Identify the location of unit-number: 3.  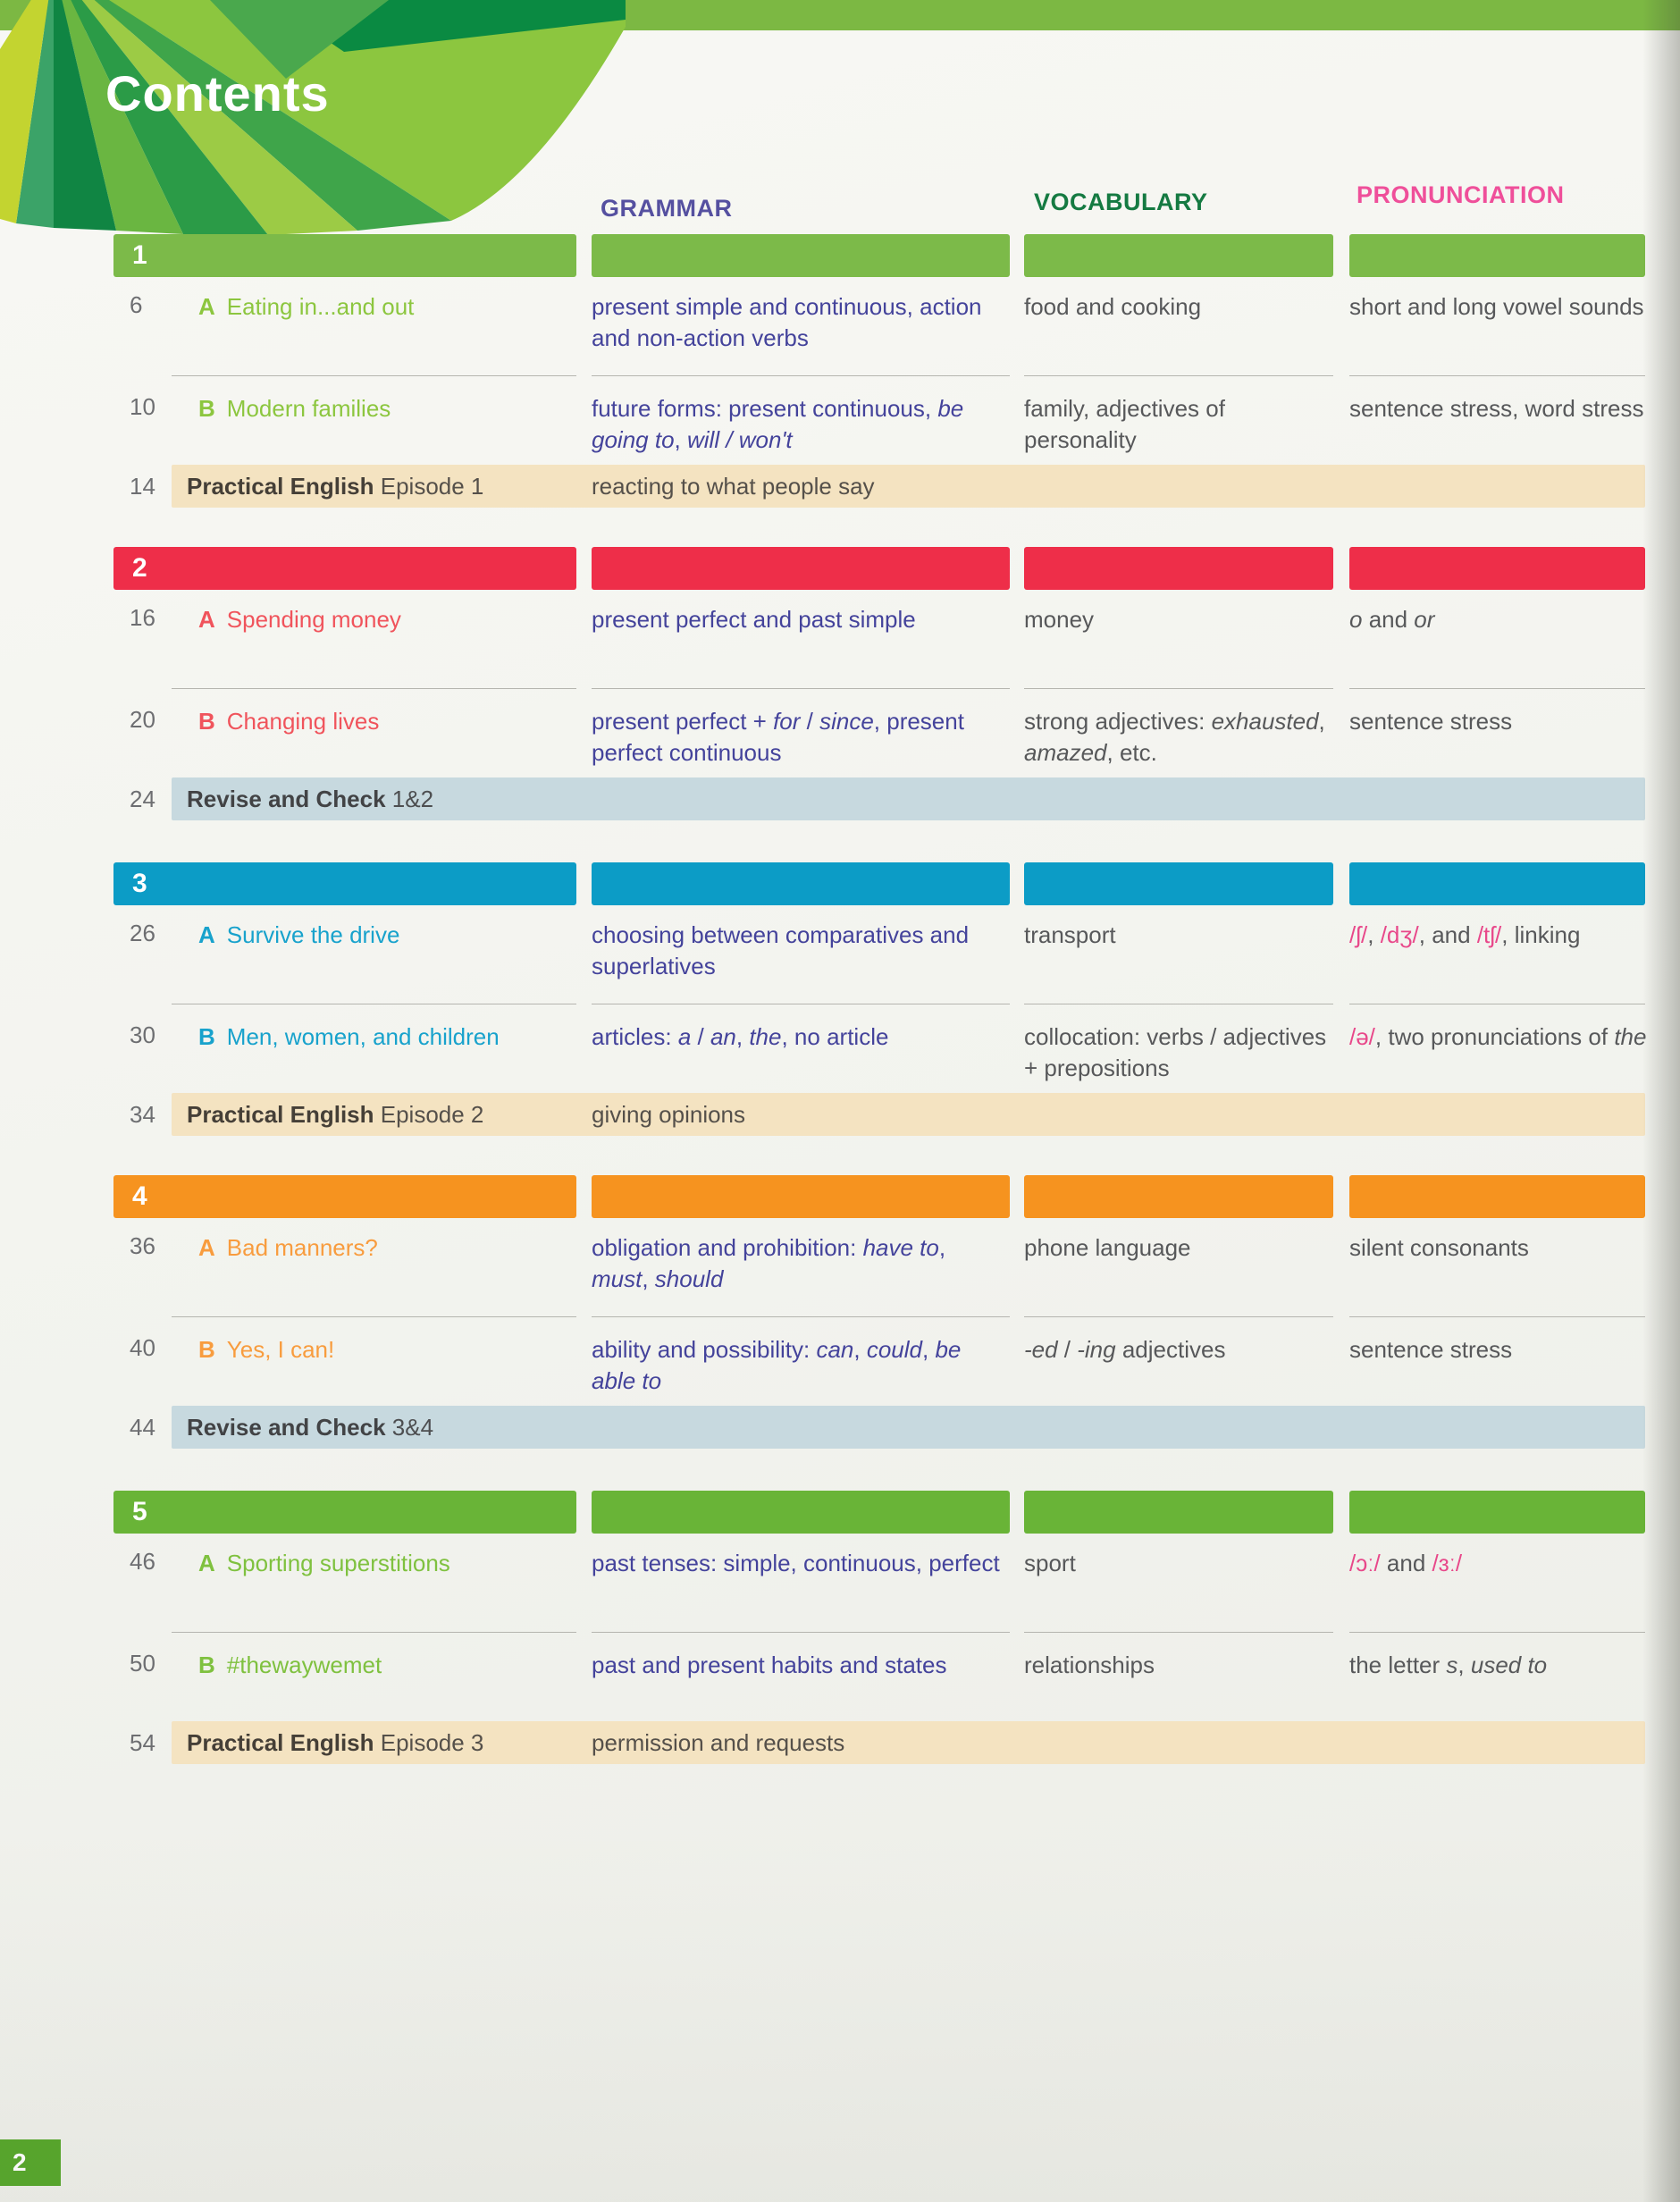
(139, 884).